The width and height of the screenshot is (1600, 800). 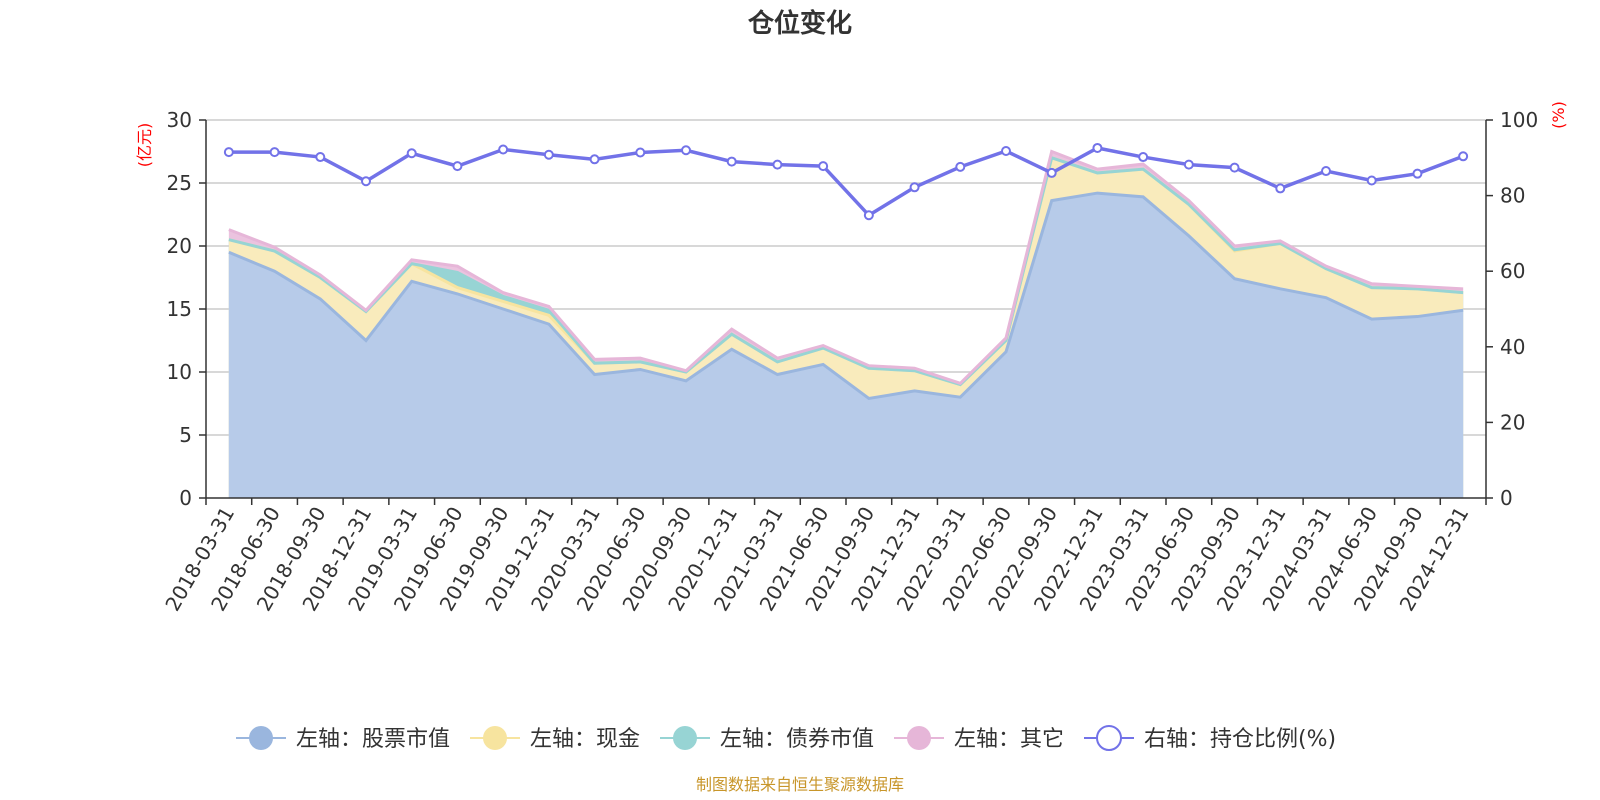 I want to click on left-axis-tick-label: 15, so click(x=179, y=309).